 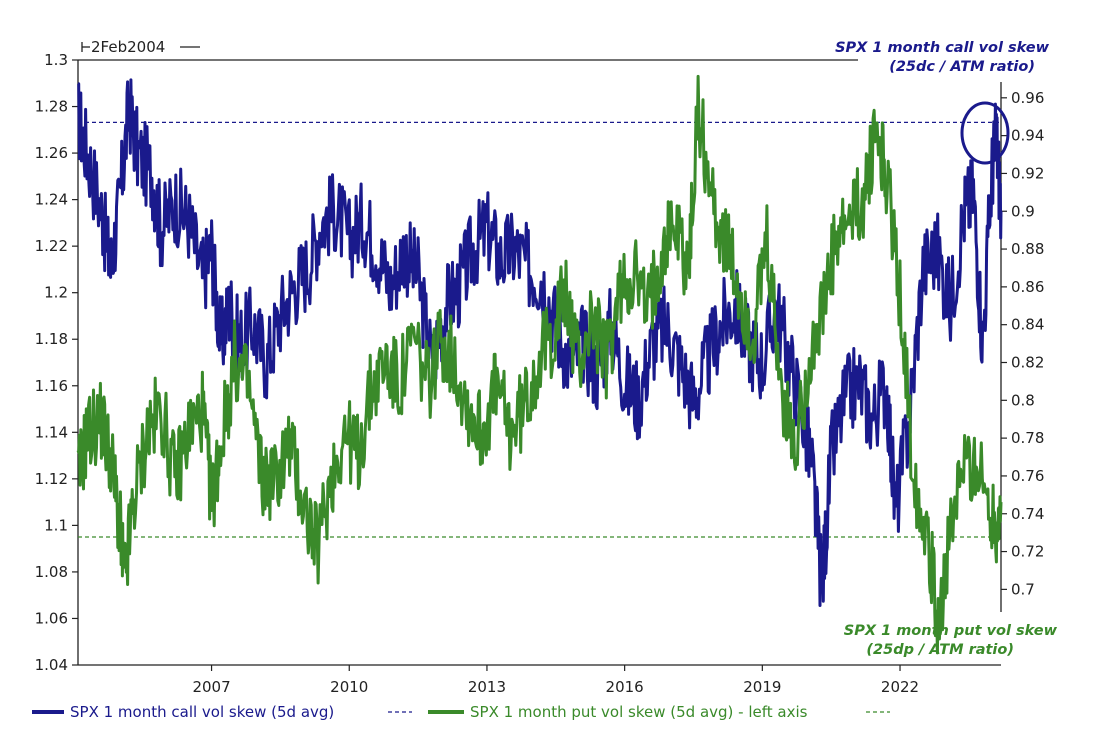 What do you see at coordinates (51, 339) in the screenshot?
I see `left-tick-label: 1.18` at bounding box center [51, 339].